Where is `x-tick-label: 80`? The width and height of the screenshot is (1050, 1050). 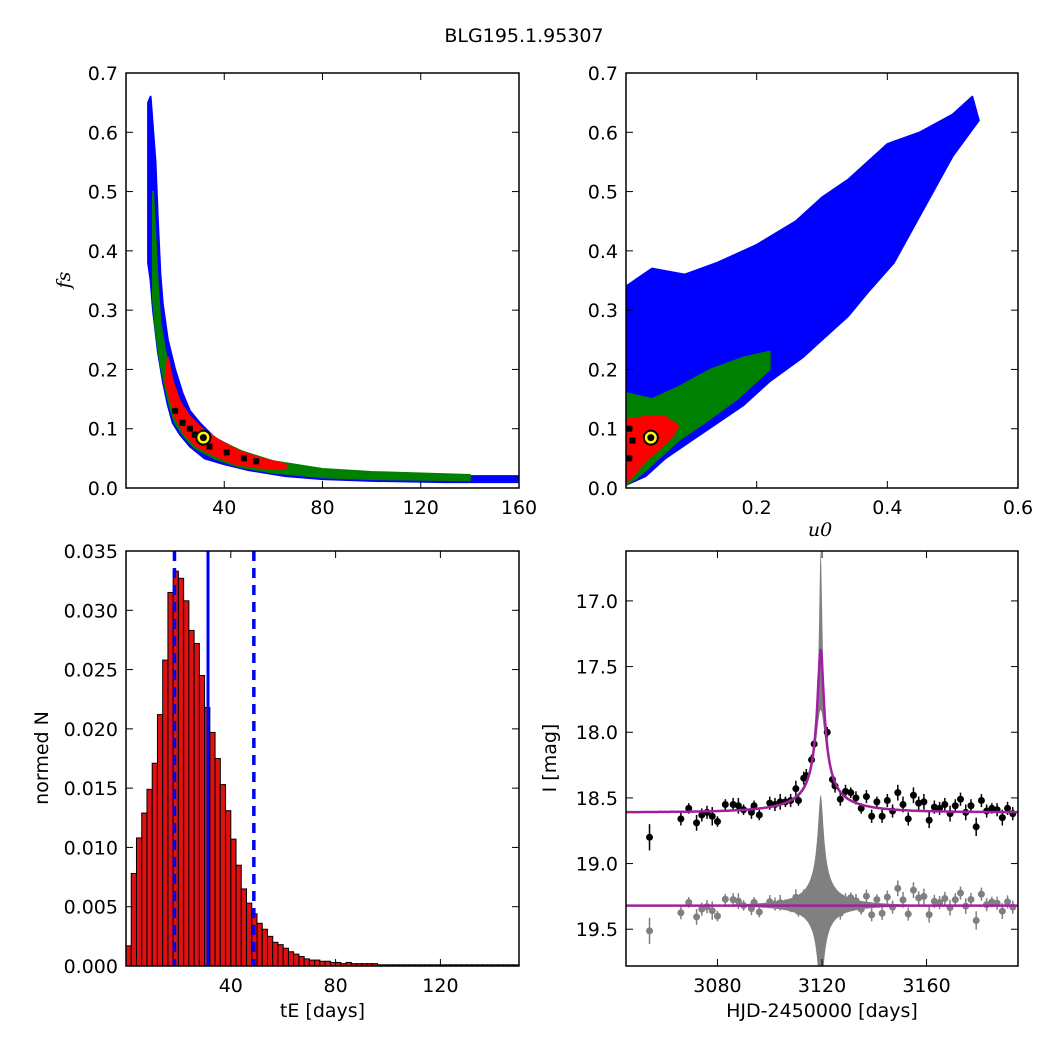 x-tick-label: 80 is located at coordinates (336, 986).